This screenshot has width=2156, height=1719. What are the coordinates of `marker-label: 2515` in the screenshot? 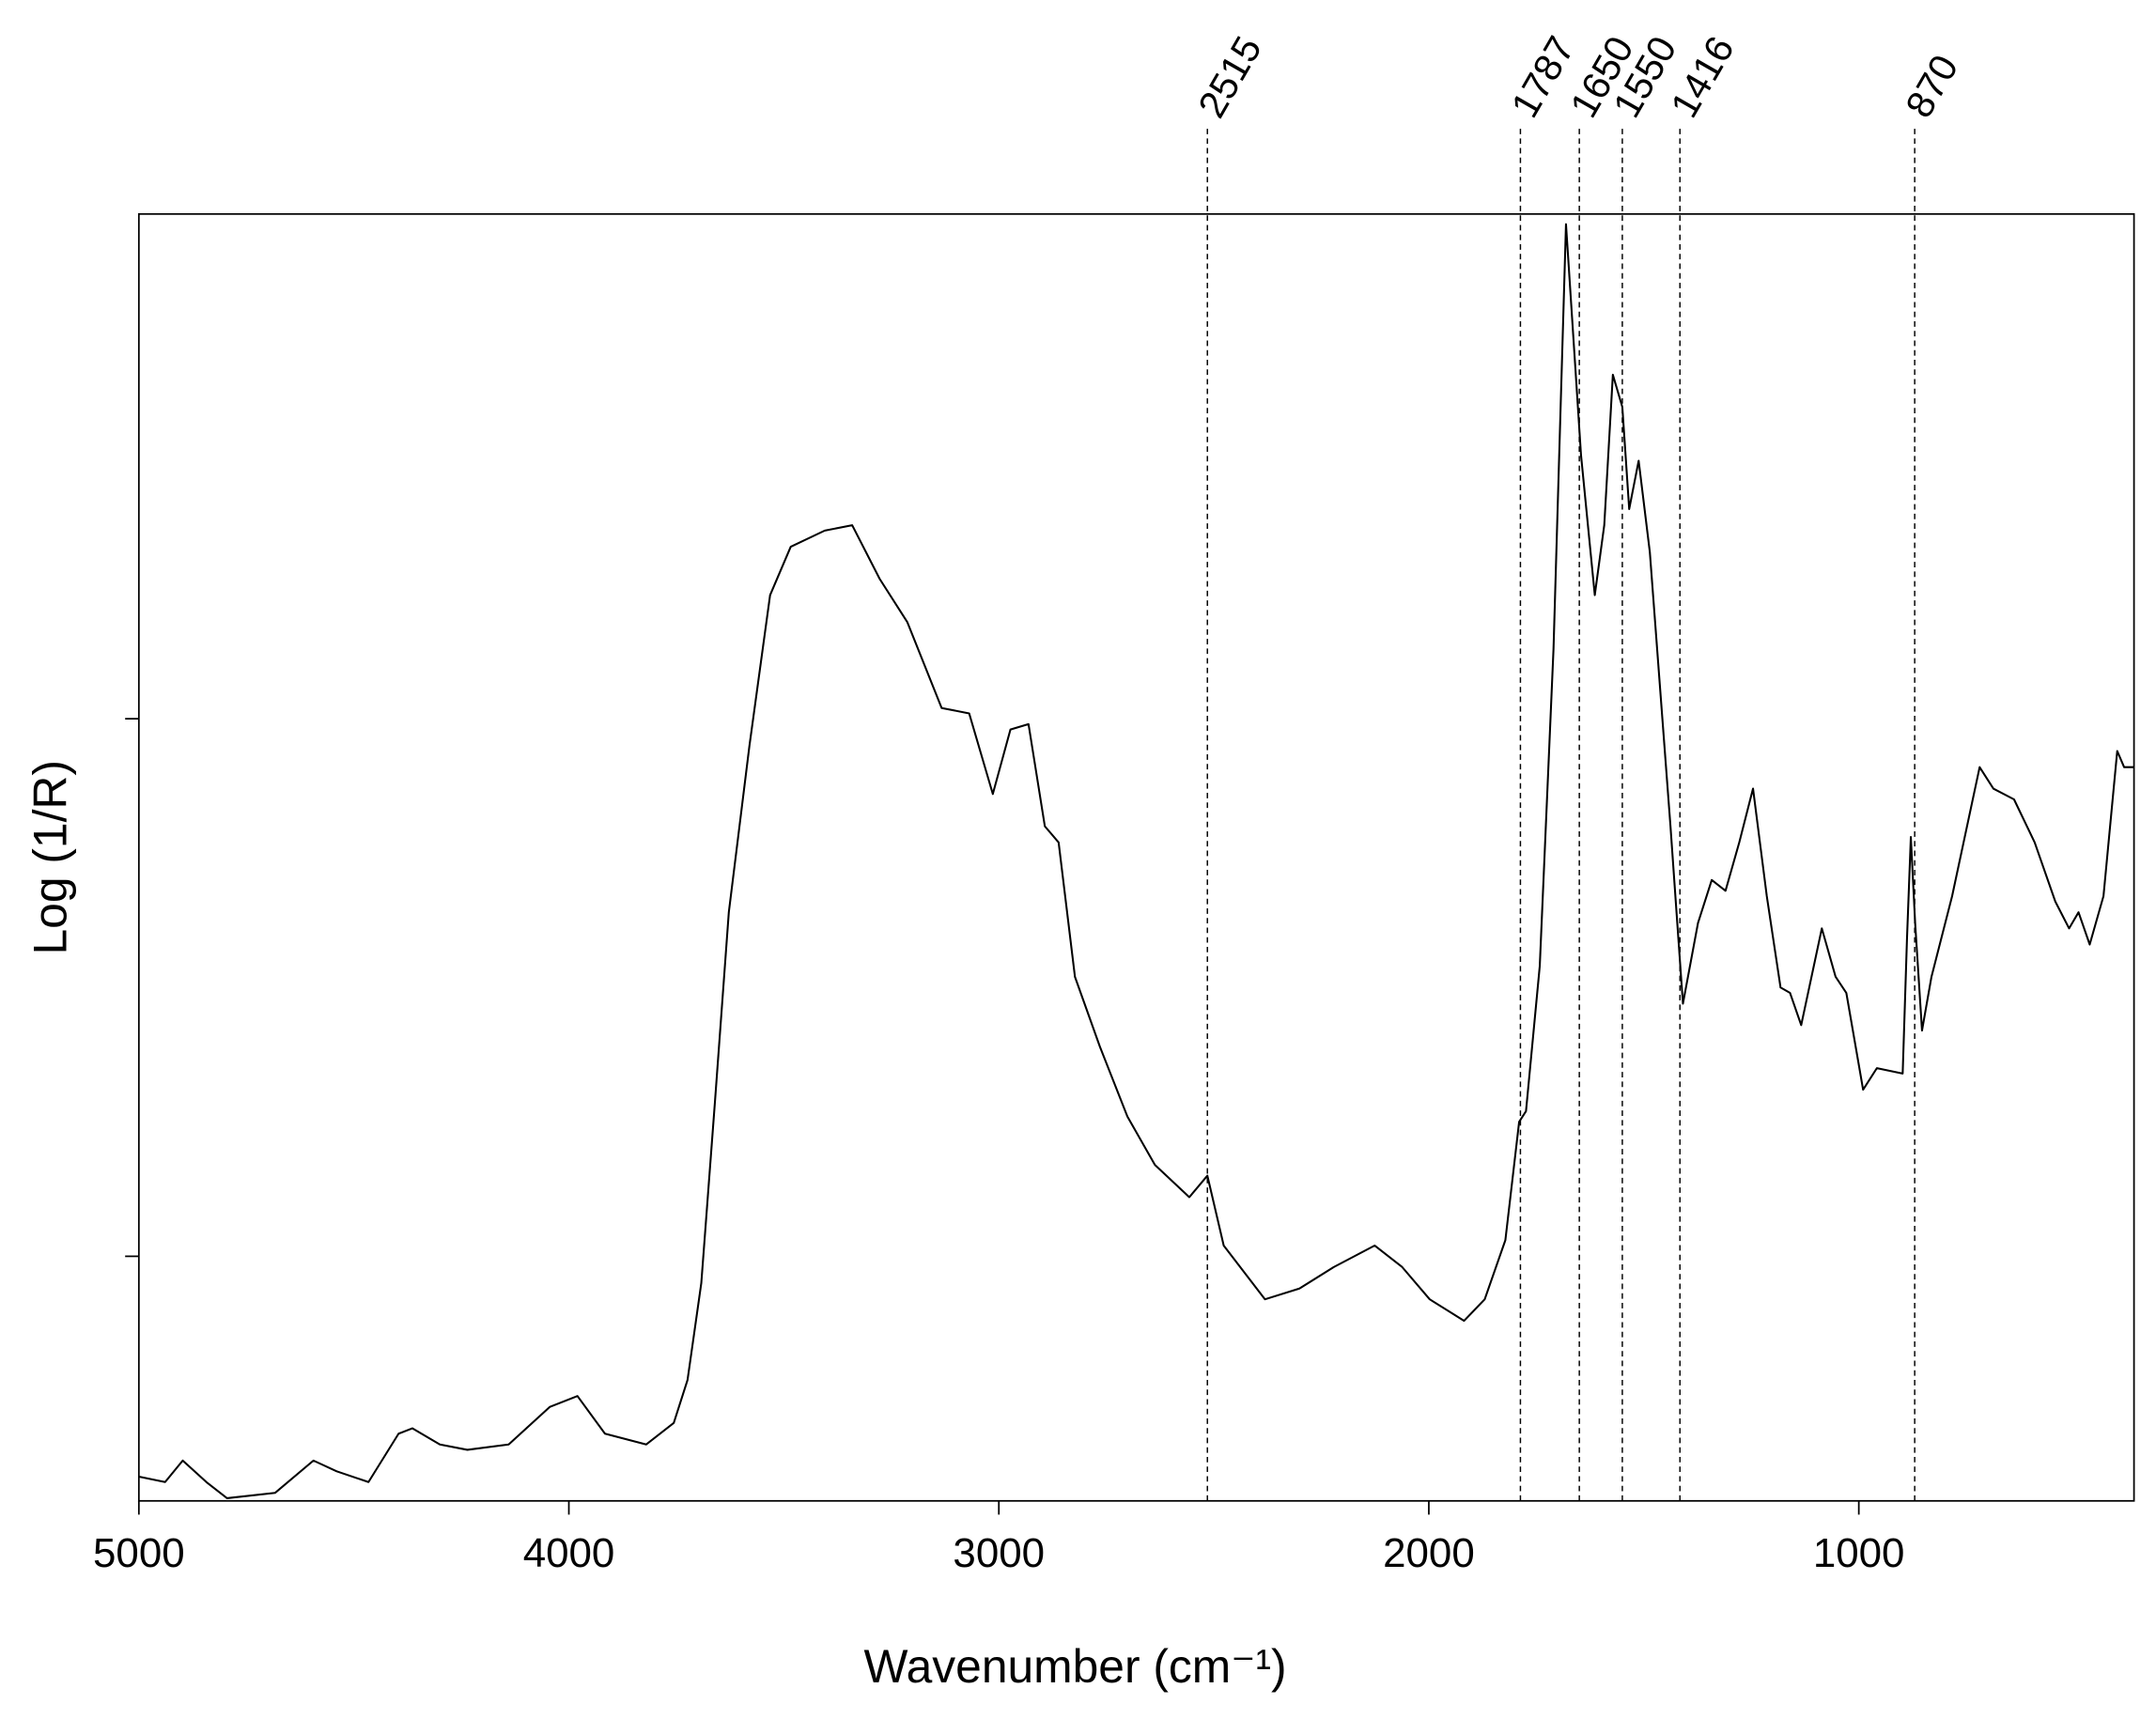 It's located at (1229, 77).